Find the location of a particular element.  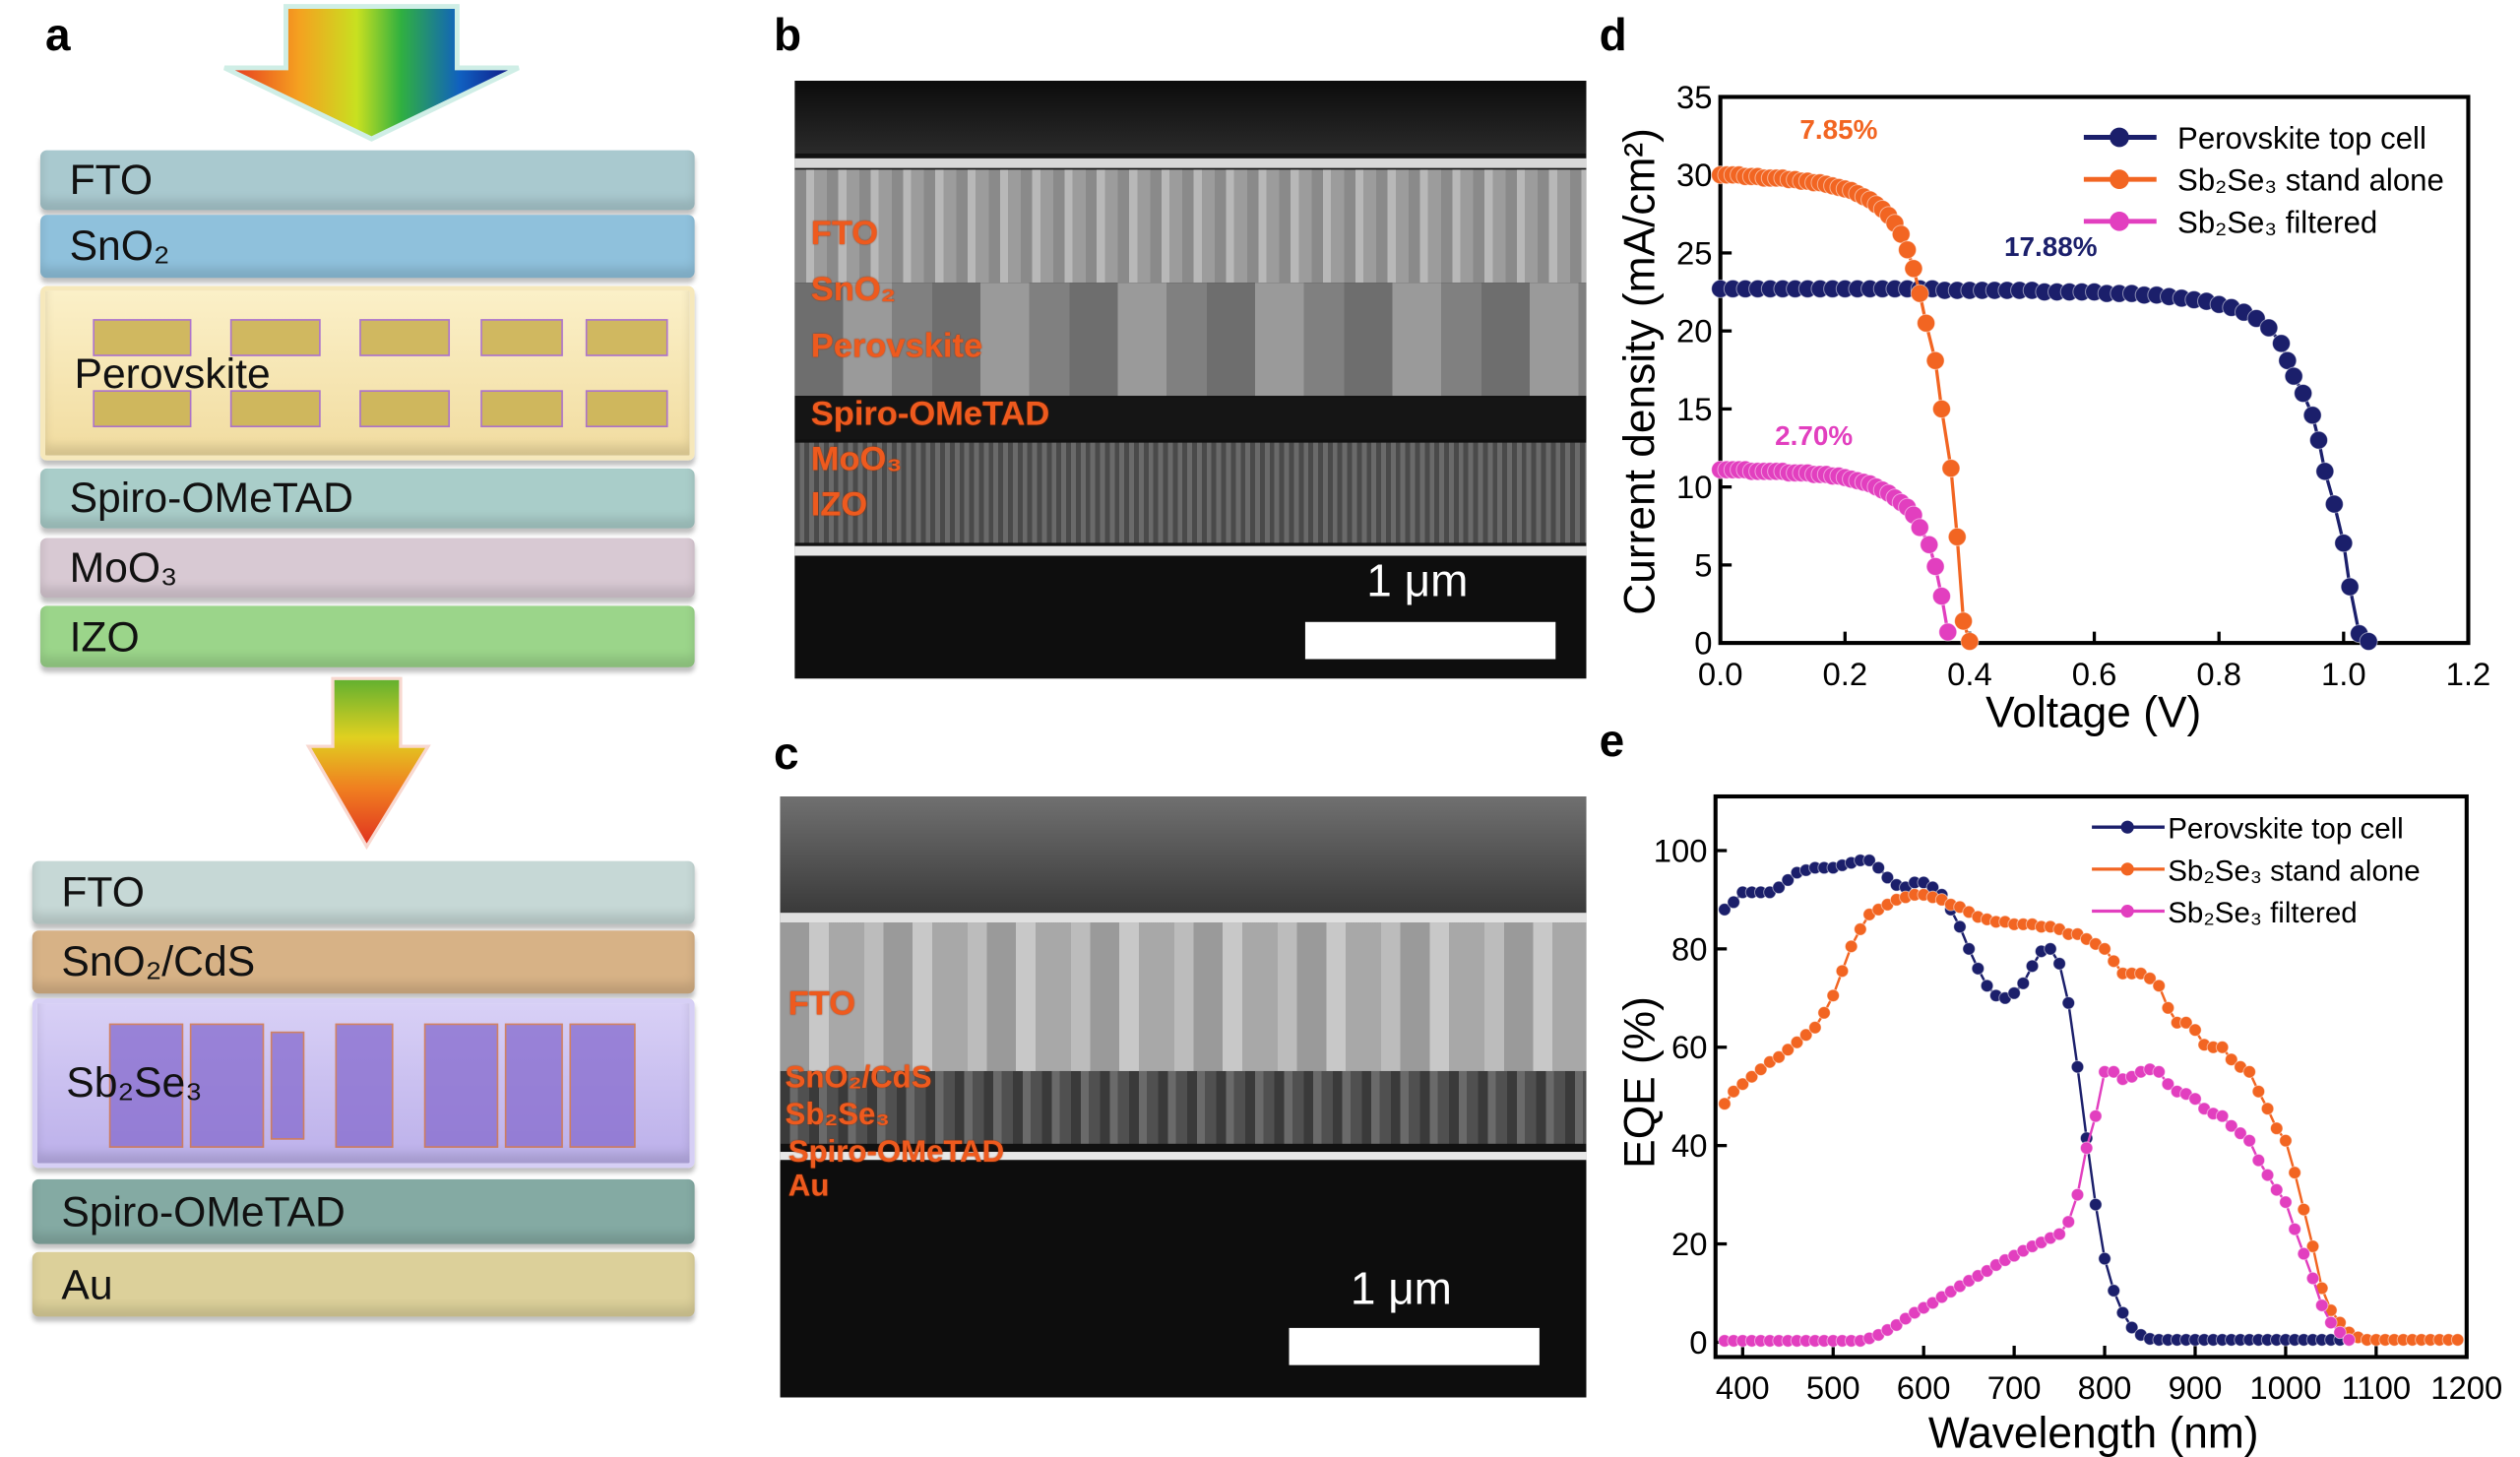

plot-frame is located at coordinates (2091, 1076).